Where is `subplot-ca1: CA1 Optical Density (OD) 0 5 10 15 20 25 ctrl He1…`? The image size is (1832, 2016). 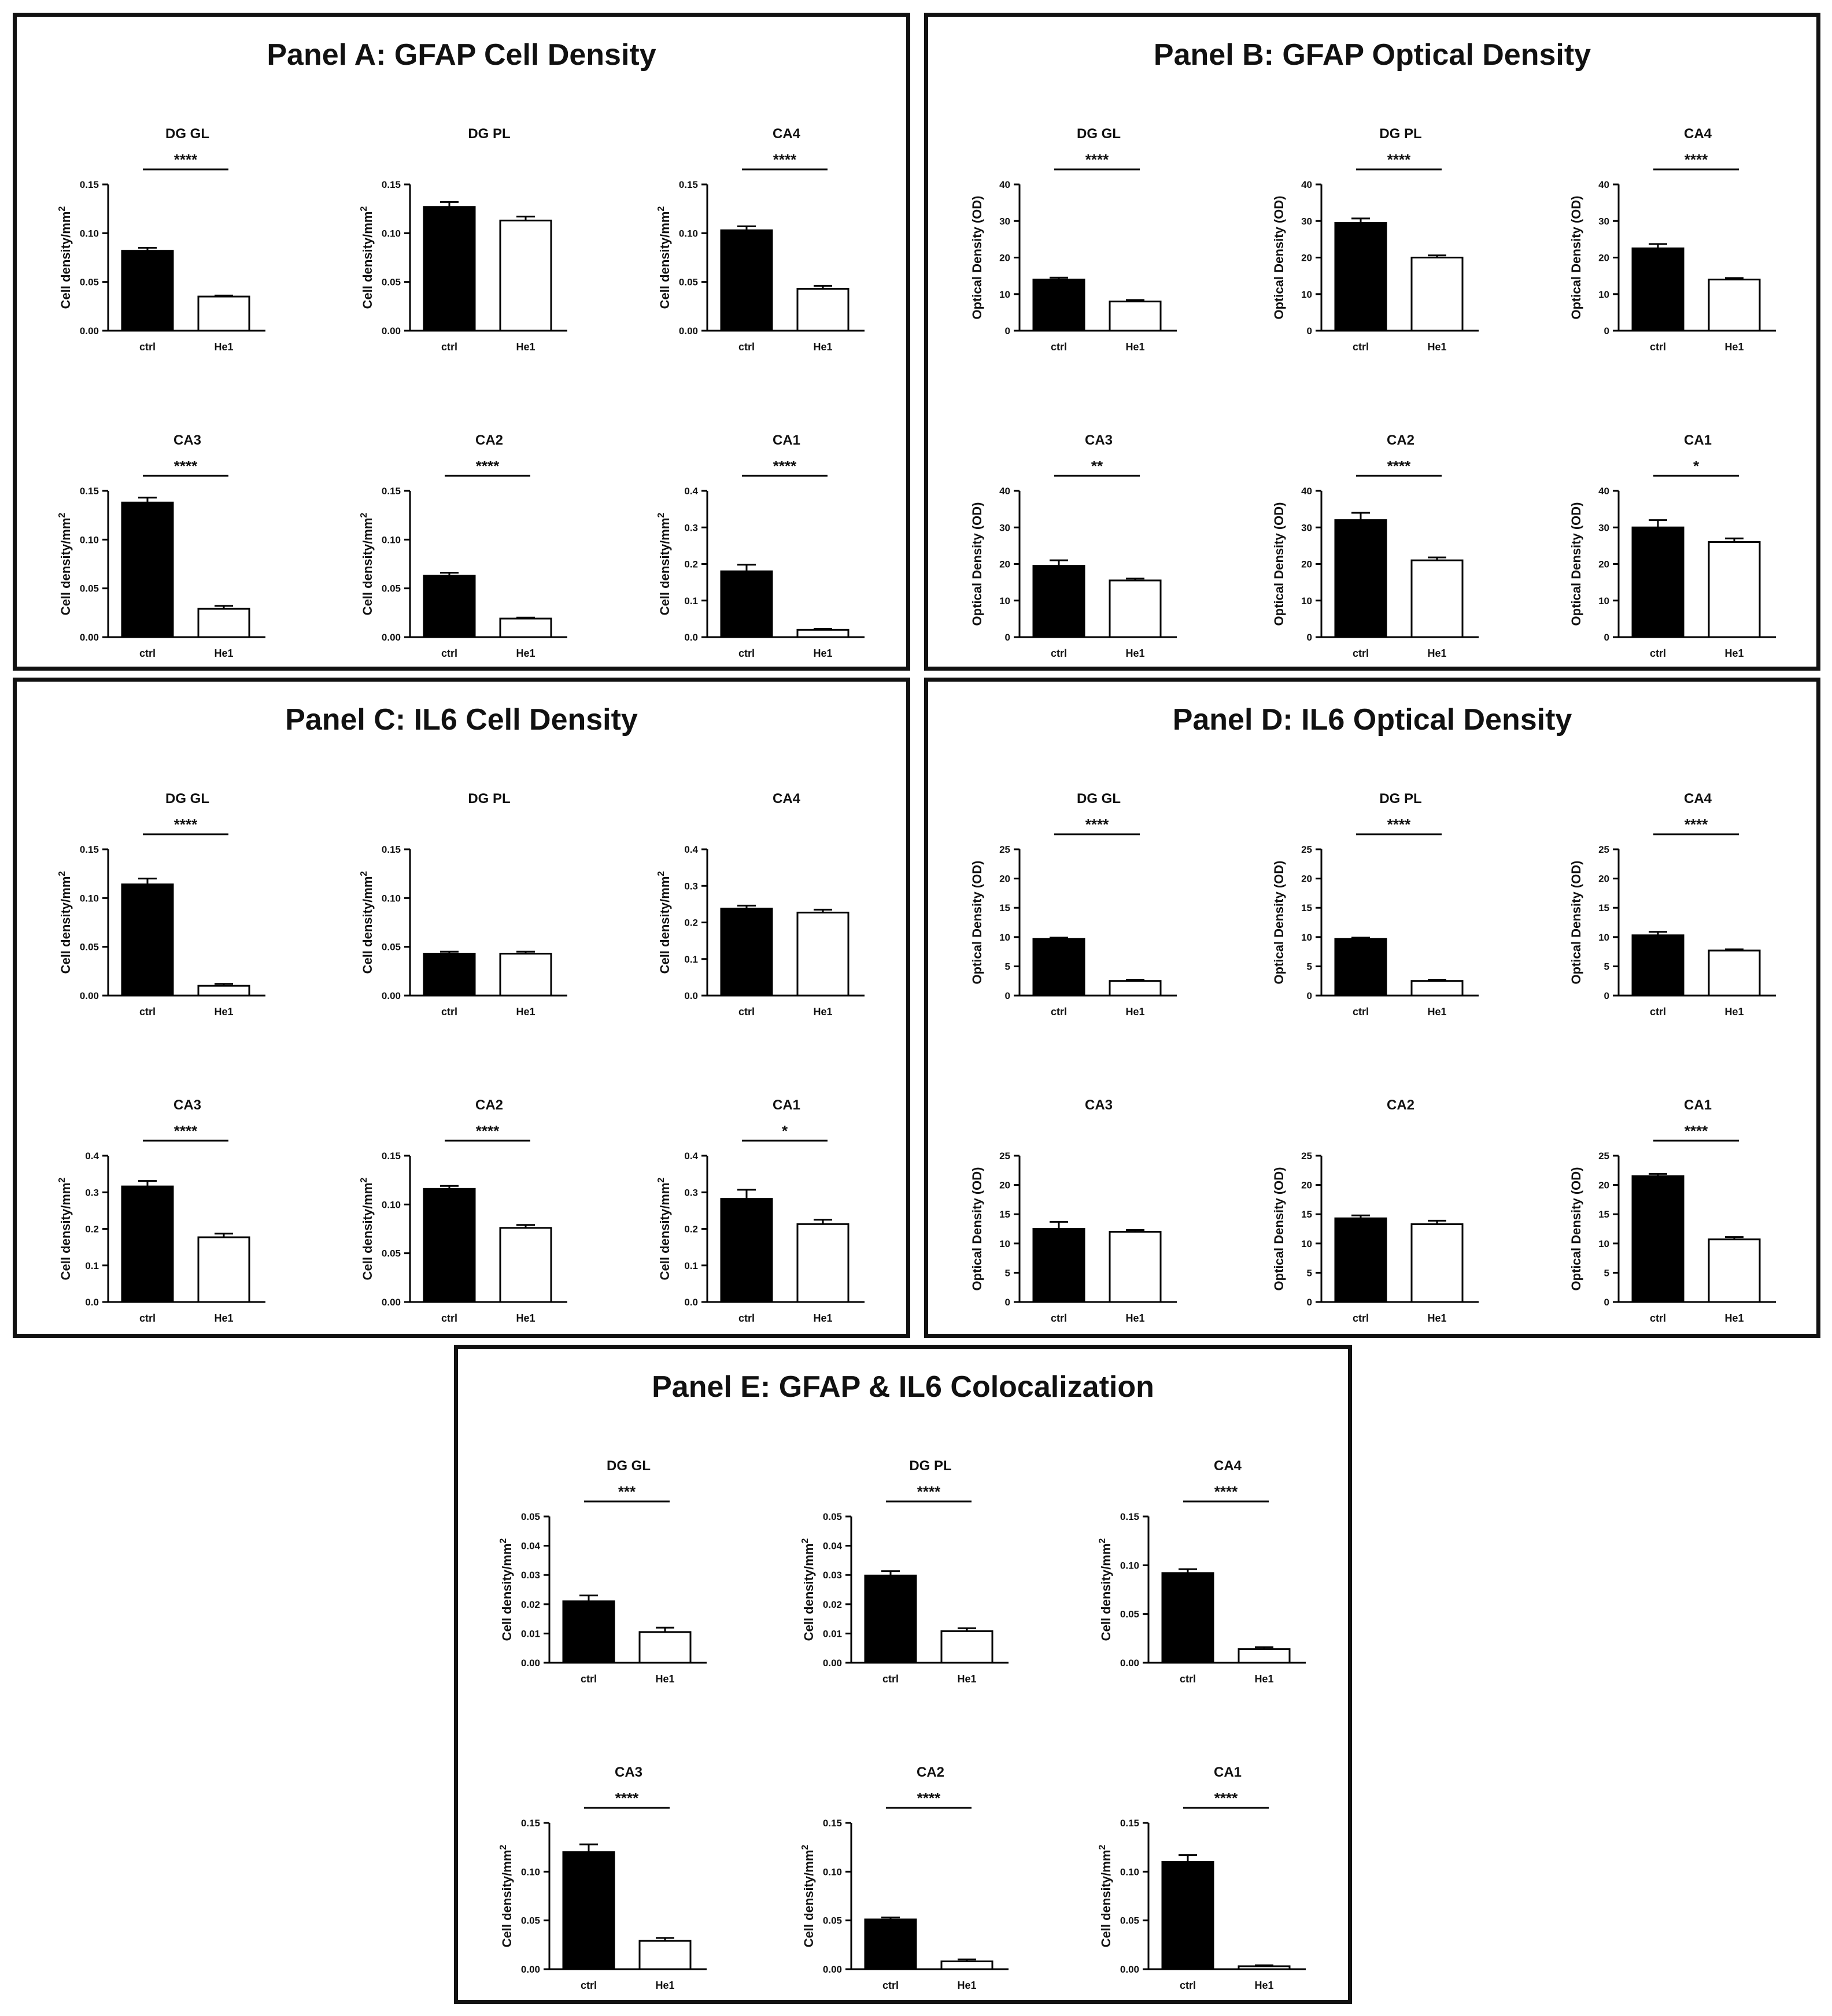
subplot-ca1: CA1 Optical Density (OD) 0 5 10 15 20 25 ctrl He1… is located at coordinates (1673, 1210).